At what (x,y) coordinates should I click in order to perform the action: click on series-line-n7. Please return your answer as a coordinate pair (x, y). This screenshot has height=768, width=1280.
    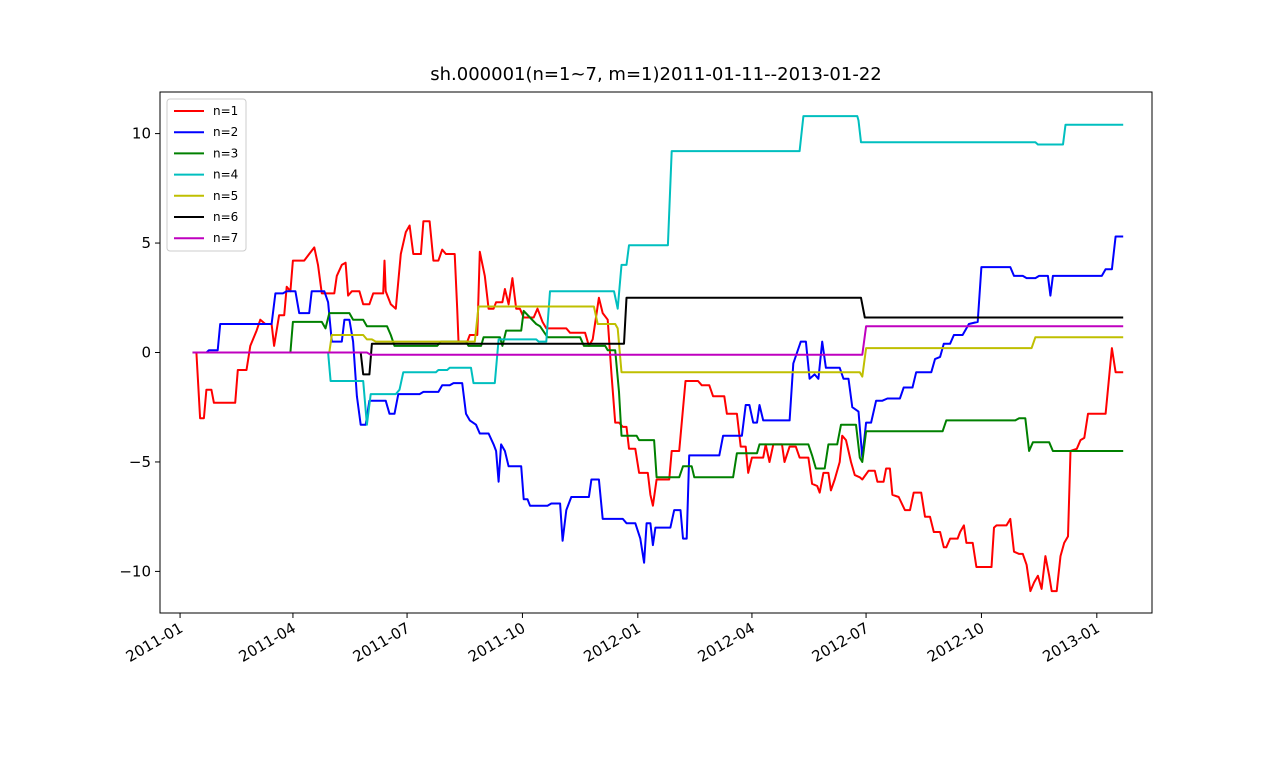
    Looking at the image, I should click on (658, 340).